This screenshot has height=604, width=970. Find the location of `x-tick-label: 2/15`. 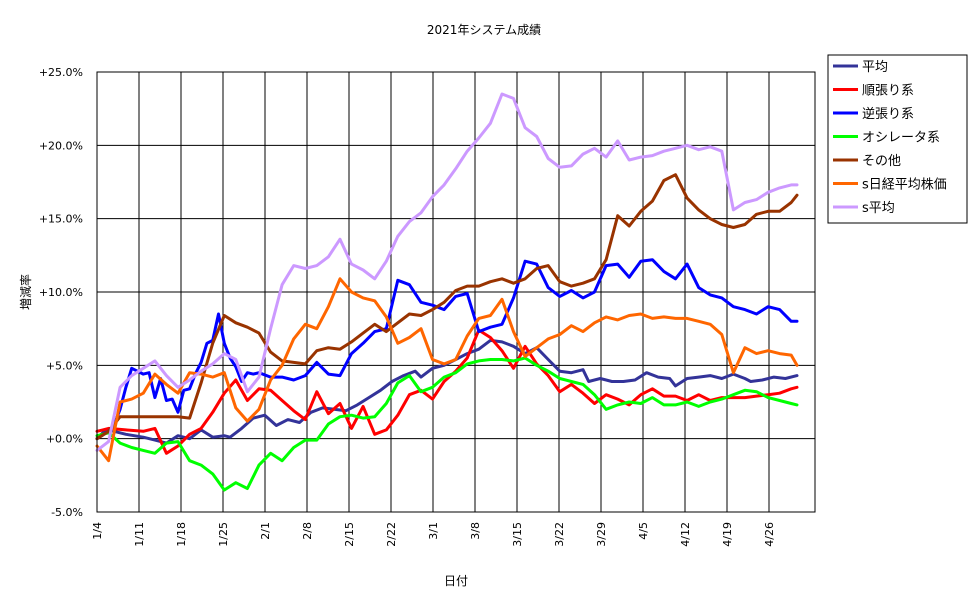

x-tick-label: 2/15 is located at coordinates (349, 534).